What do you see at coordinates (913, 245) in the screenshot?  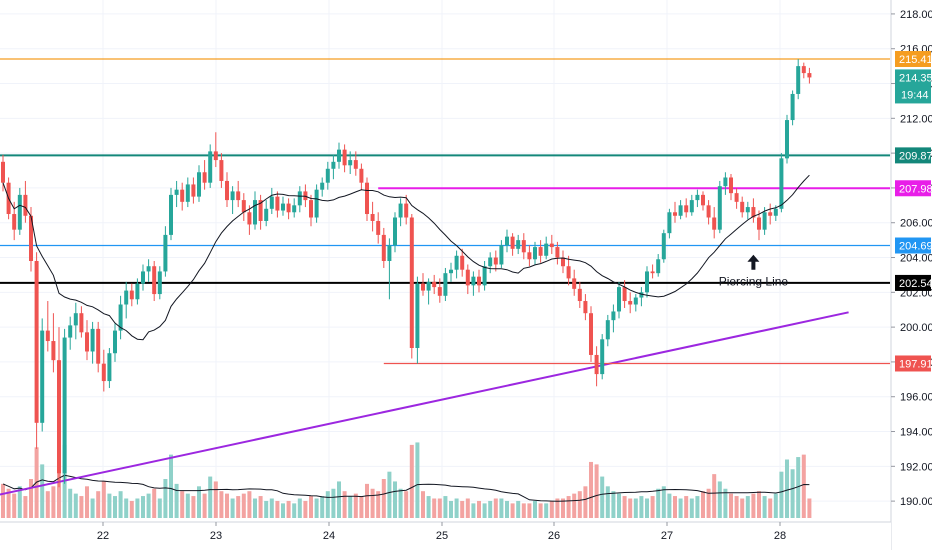 I see `blue-support-tag` at bounding box center [913, 245].